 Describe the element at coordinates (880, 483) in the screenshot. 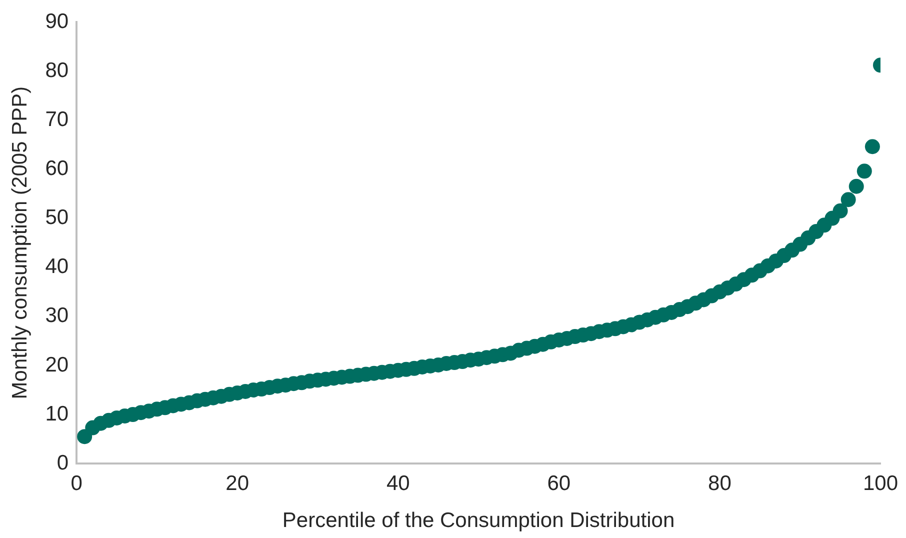

I see `x-tick-label: 100` at that location.